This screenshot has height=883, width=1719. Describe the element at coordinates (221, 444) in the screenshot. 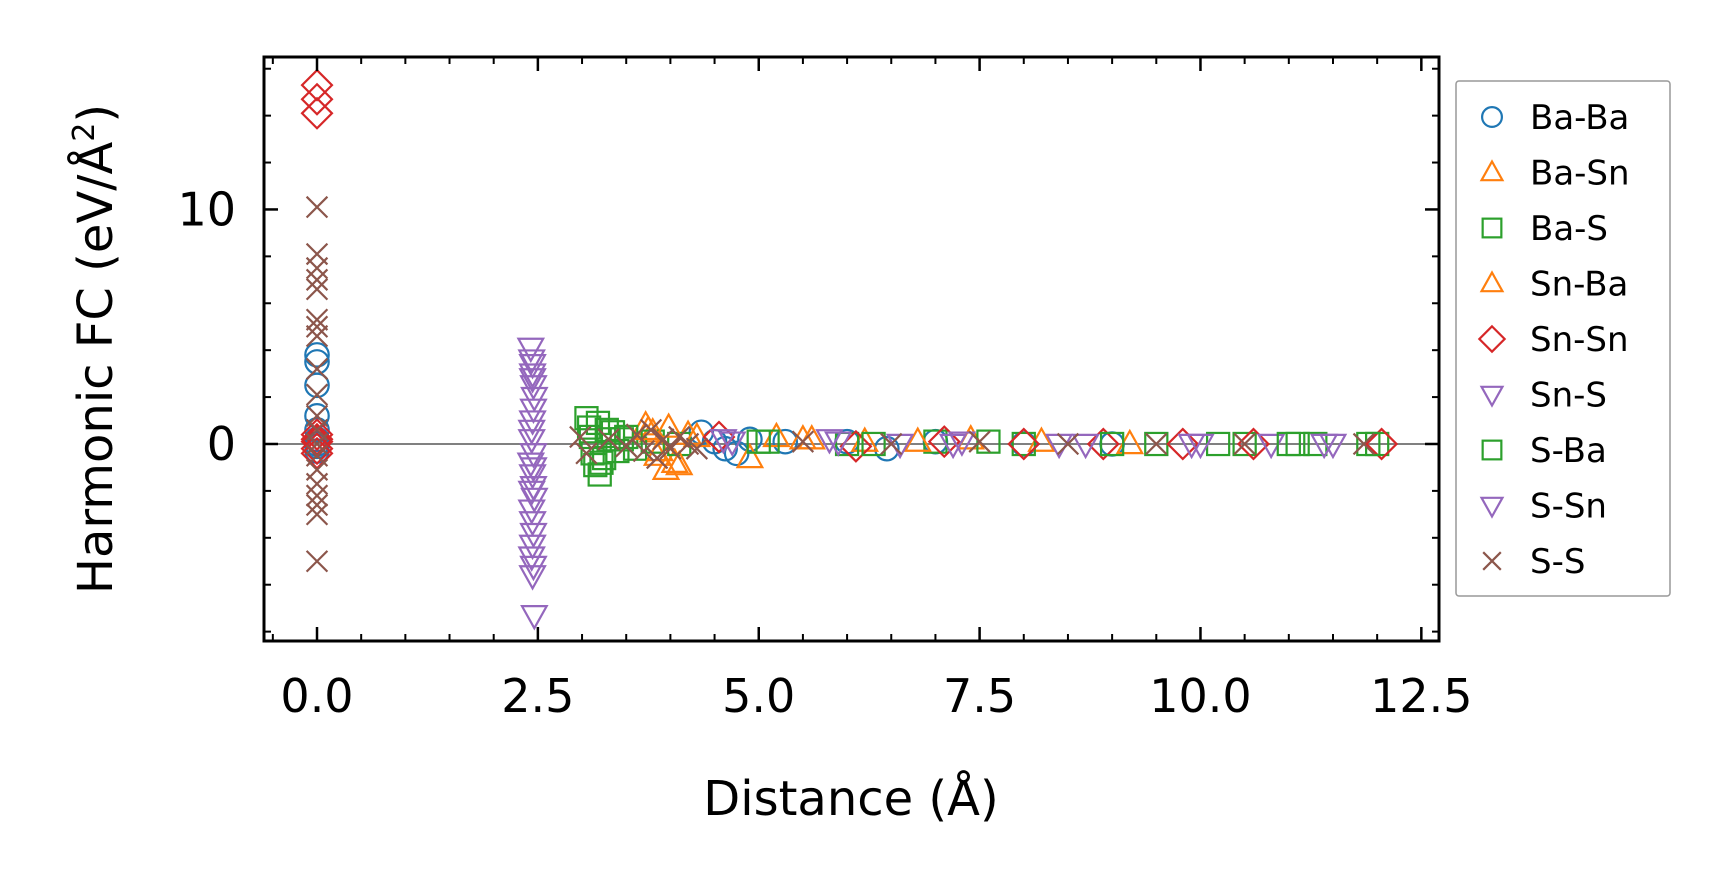

I see `y-tick-label: 0` at that location.